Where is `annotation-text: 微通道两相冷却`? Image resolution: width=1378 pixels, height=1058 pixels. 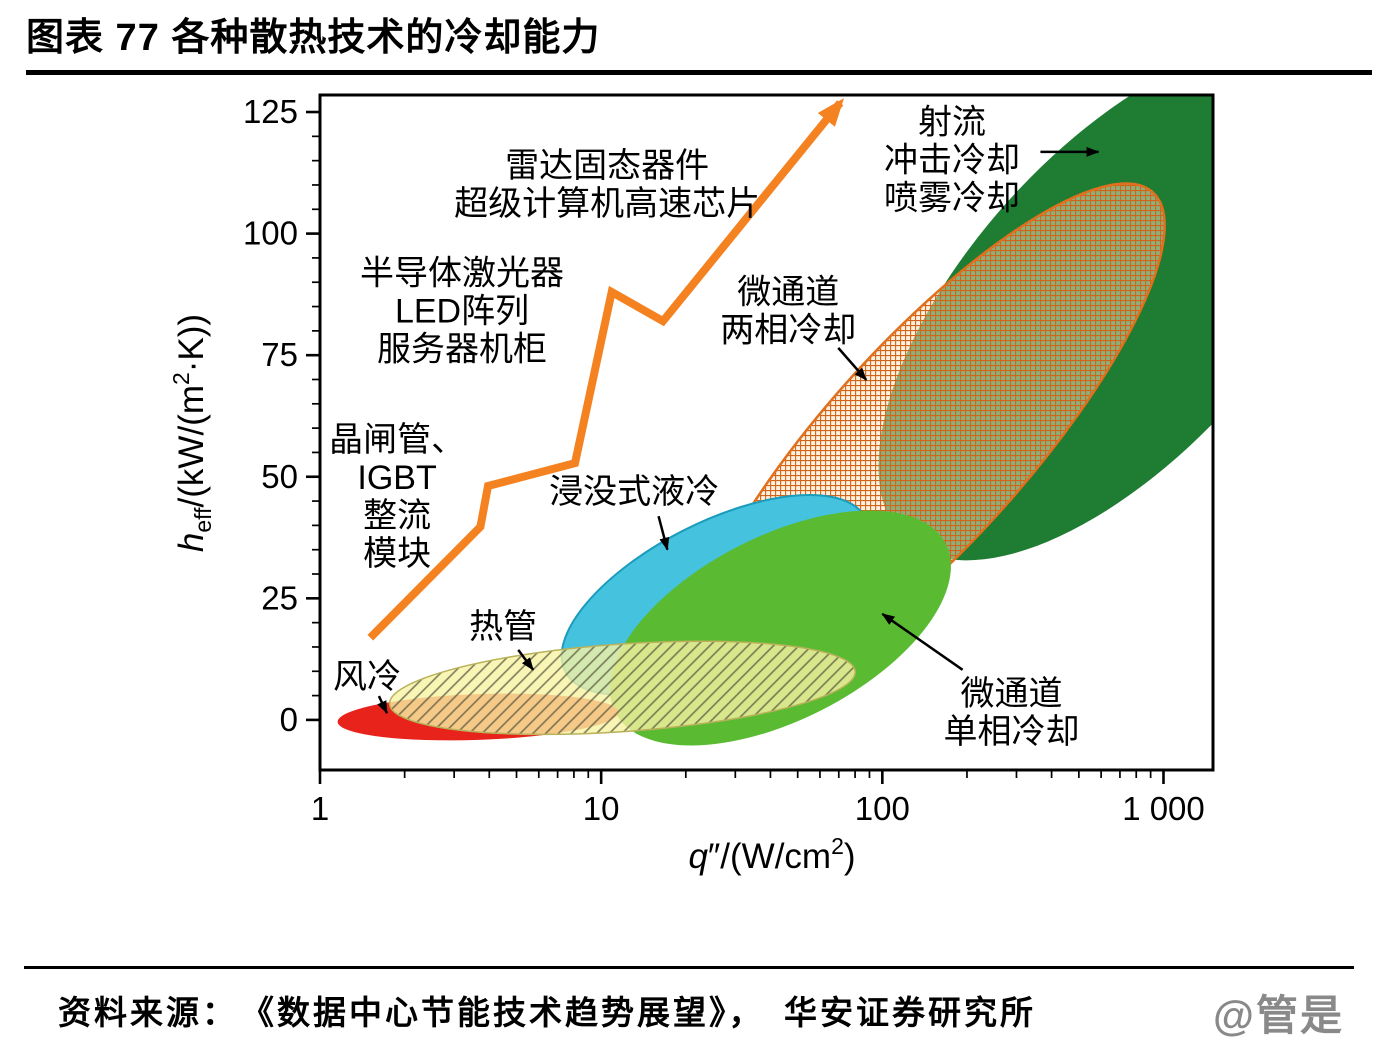
annotation-text: 微通道两相冷却 is located at coordinates (788, 311).